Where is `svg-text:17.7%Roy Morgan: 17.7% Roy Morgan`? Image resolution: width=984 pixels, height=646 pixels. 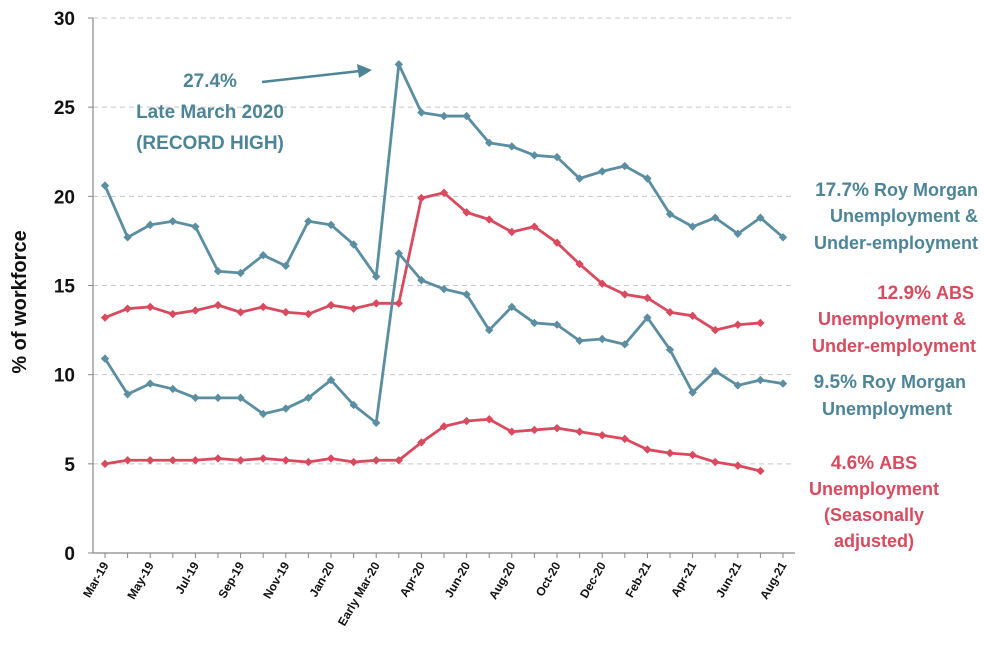 svg-text:17.7%Roy Morgan: 17.7% Roy Morgan is located at coordinates (896, 190).